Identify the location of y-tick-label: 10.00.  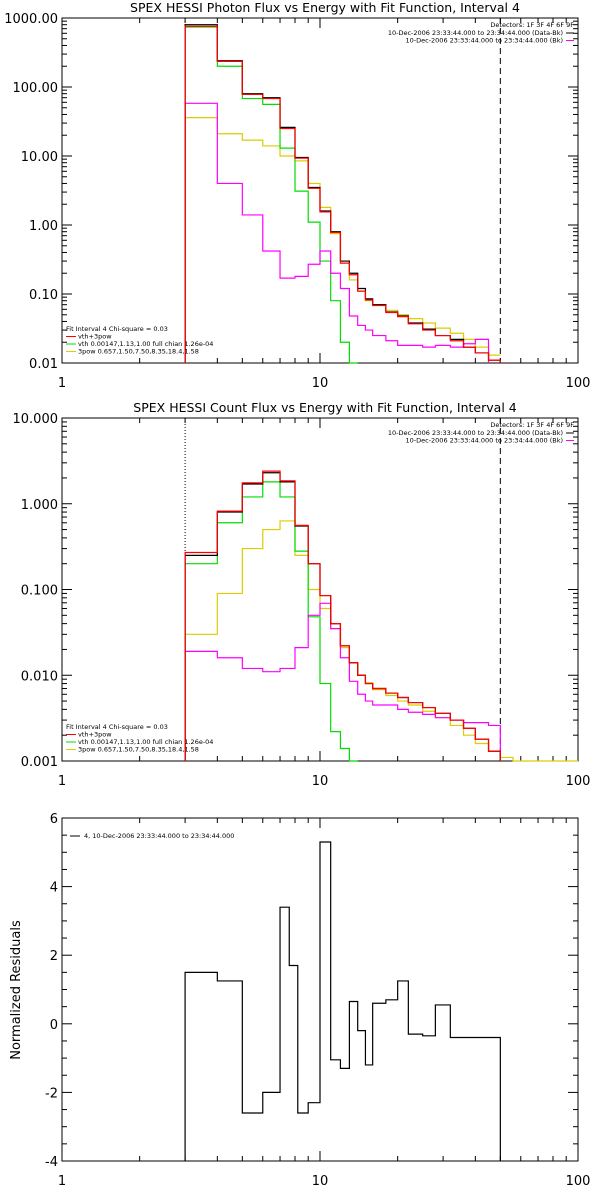
(39, 157).